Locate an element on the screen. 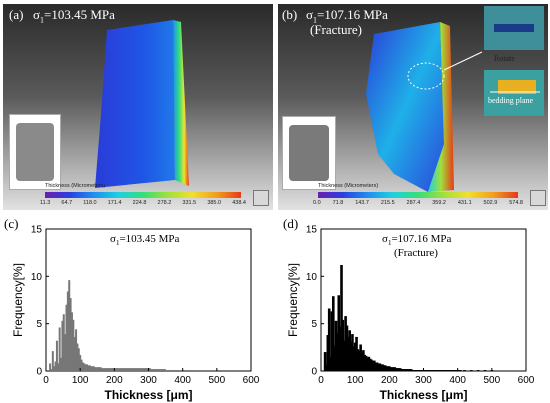 The height and width of the screenshot is (403, 550). panel-b-sigma: σ is located at coordinates (310, 14).